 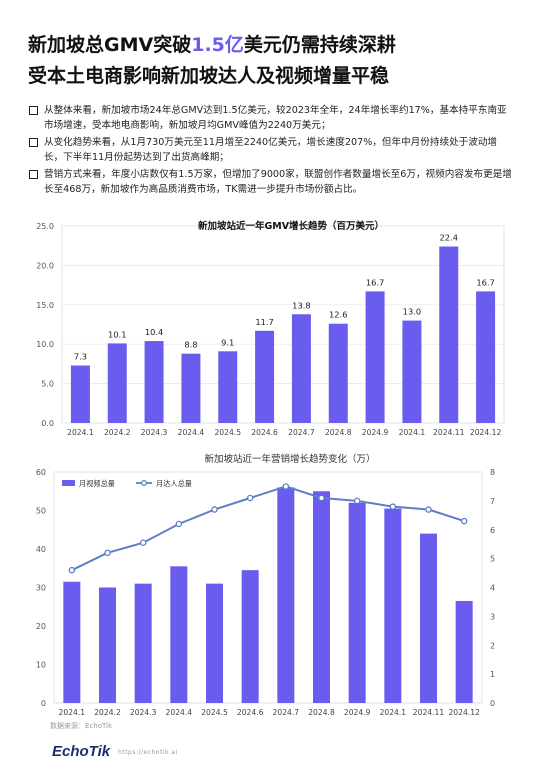 I want to click on title-line-1-start: 新加坡总GMV突破, so click(x=110, y=45).